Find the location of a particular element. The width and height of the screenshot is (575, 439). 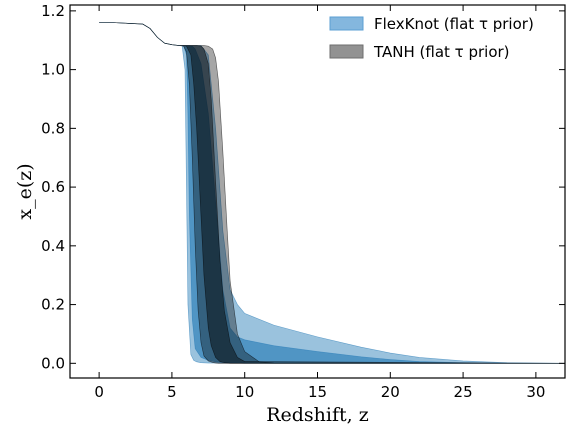

y-tick-label: 1.0 is located at coordinates (53, 70).